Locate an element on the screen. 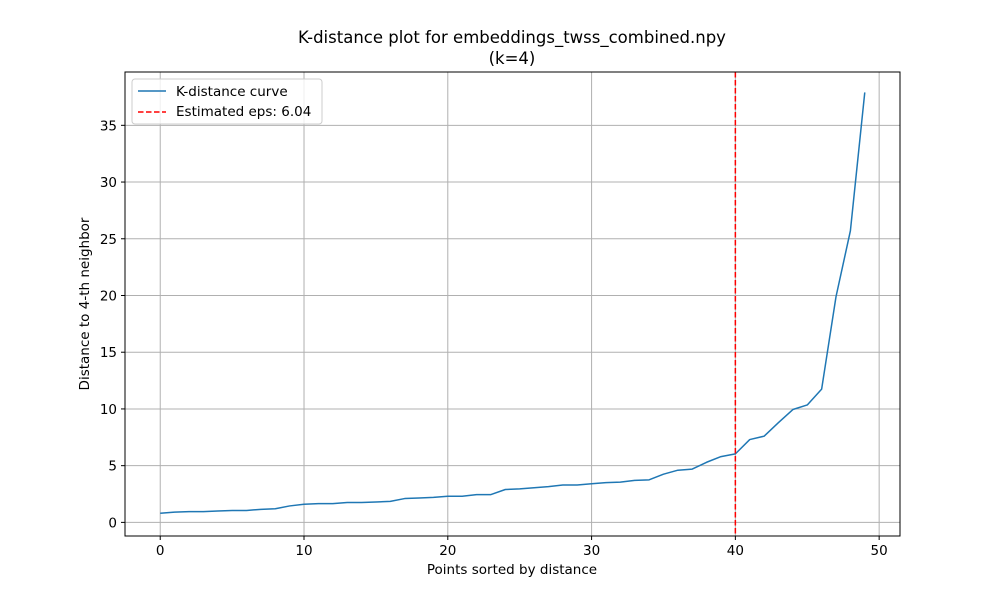 The height and width of the screenshot is (600, 1000). legend-entry-curve: K-distance curve is located at coordinates (232, 92).